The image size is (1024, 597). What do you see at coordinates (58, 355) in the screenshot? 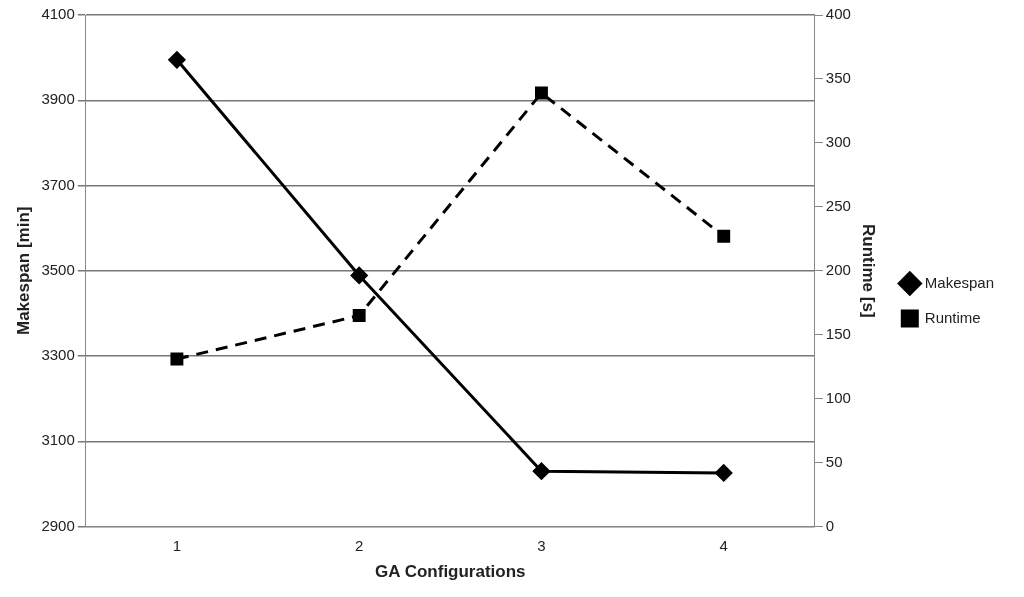
I see `y-tick-label: 3300` at bounding box center [58, 355].